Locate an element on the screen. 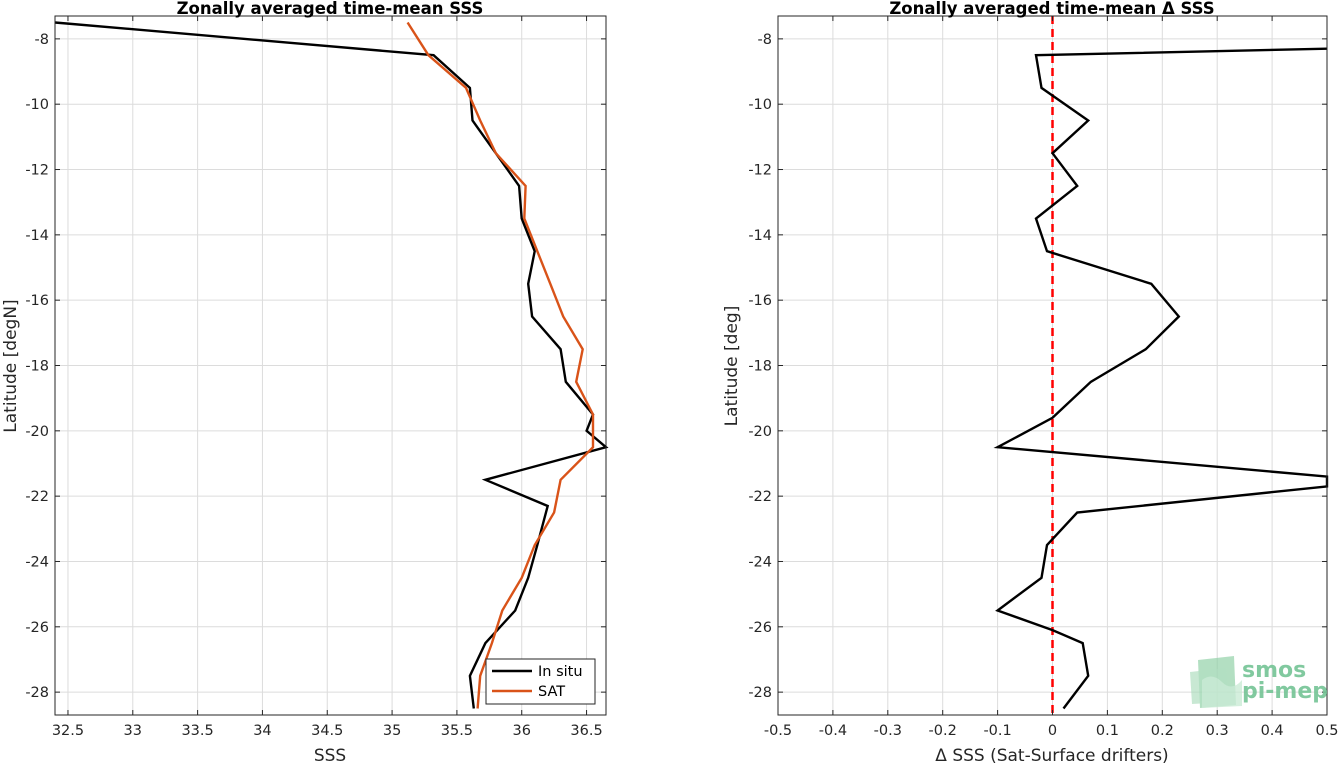 The height and width of the screenshot is (765, 1339). tick-label-x-right: -0.2 is located at coordinates (943, 731).